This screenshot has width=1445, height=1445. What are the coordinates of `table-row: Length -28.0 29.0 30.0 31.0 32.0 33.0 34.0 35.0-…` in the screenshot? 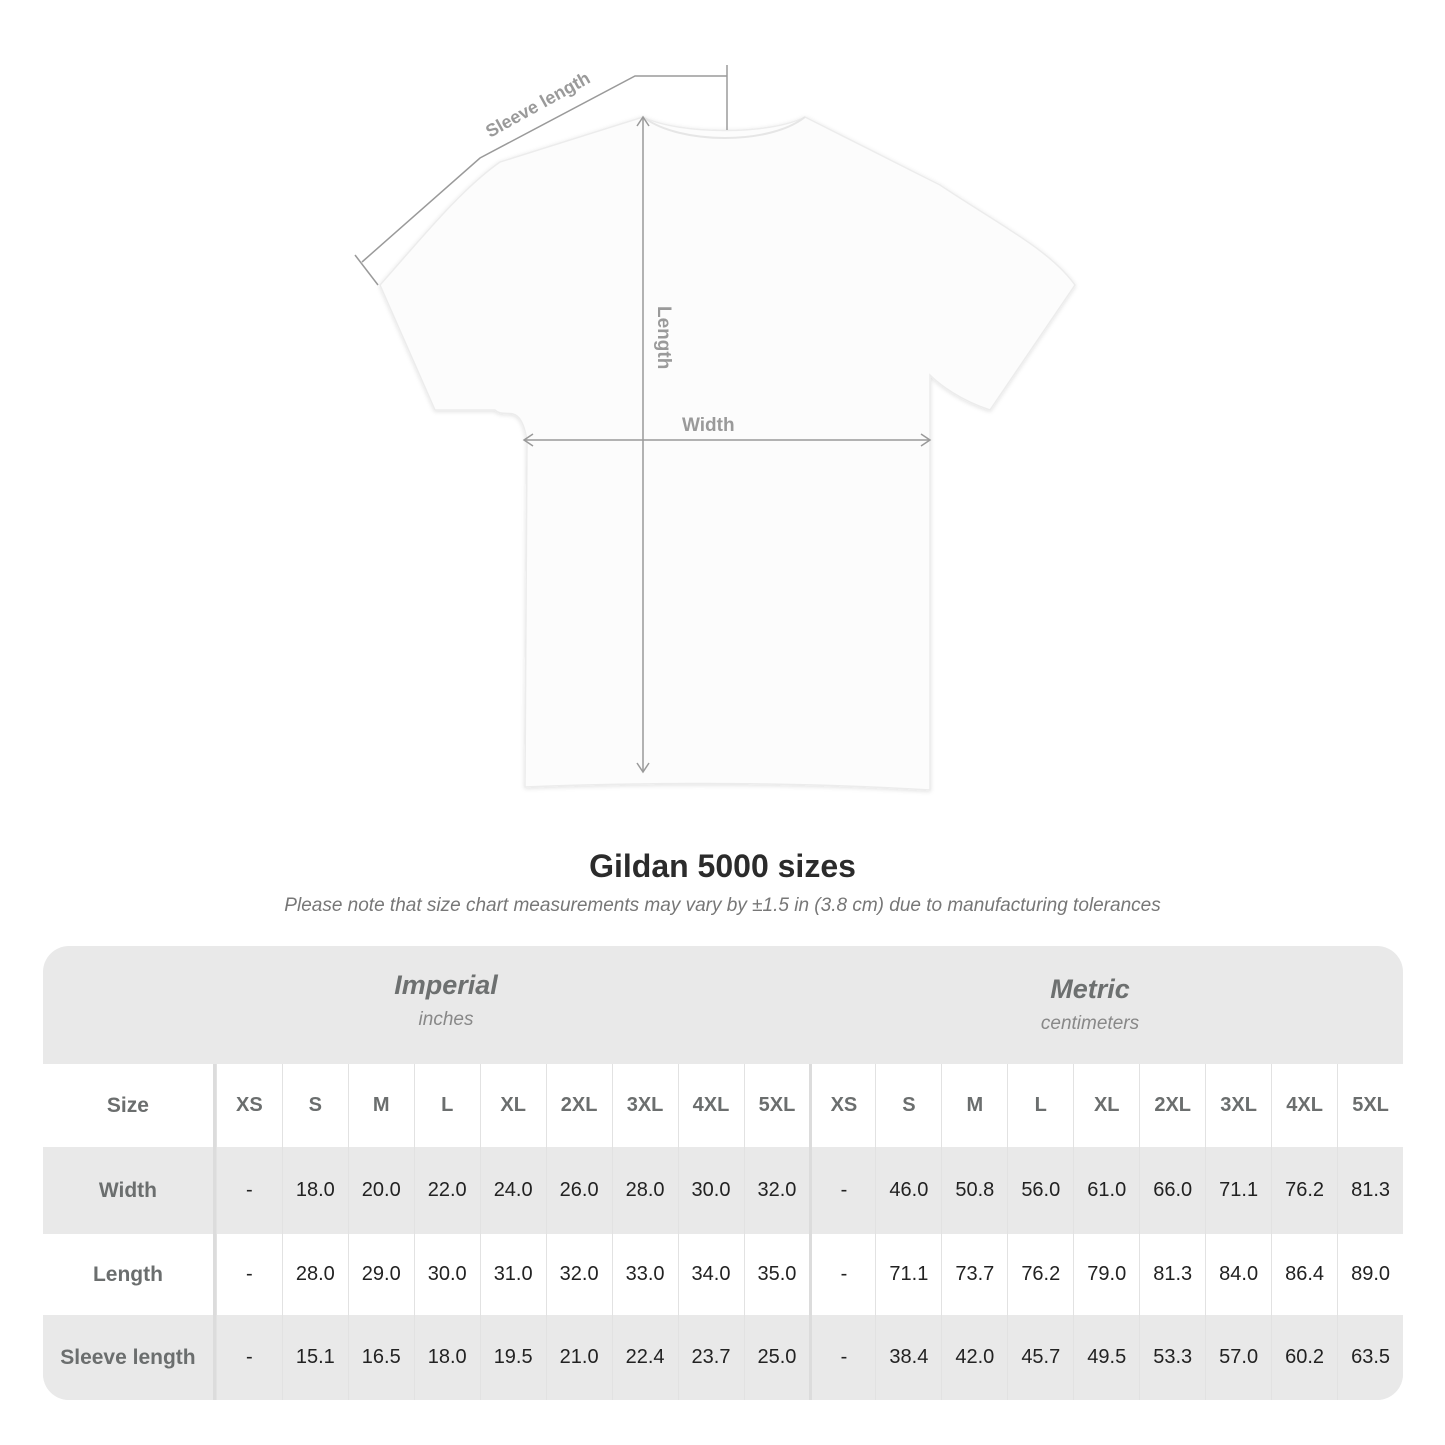 It's located at (723, 1274).